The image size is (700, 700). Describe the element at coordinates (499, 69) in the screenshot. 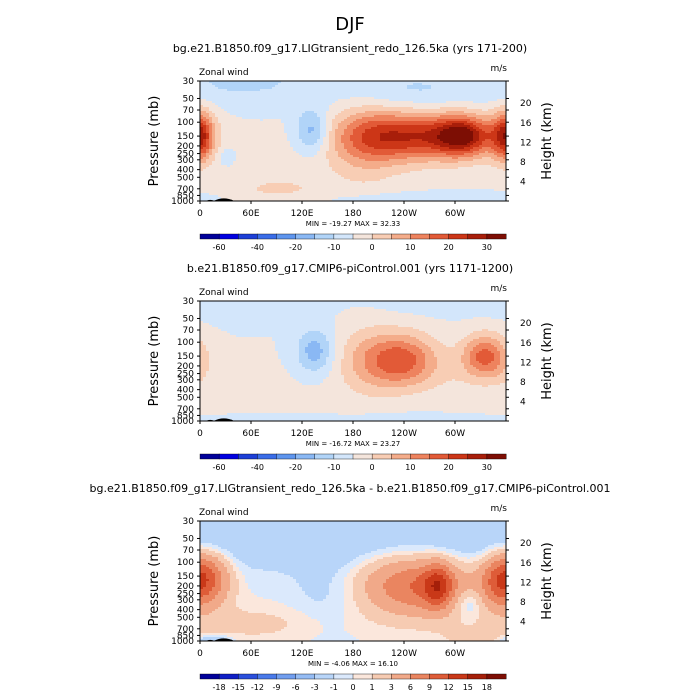

I see `units-label: m/s` at that location.